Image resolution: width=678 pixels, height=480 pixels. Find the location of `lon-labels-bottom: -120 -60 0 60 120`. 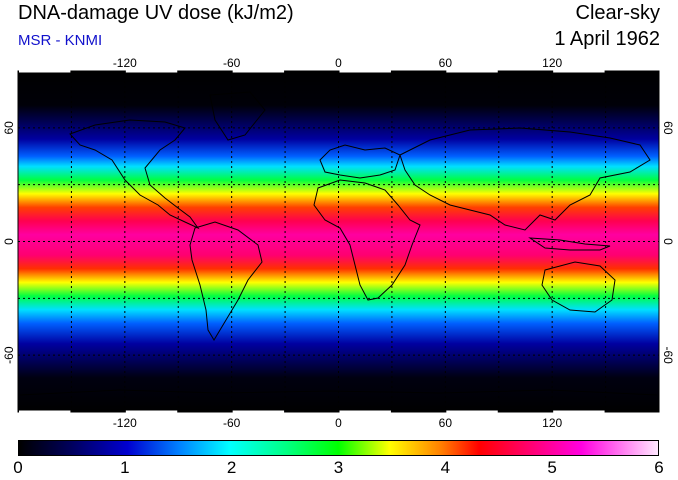

lon-labels-bottom: -120 -60 0 60 120 is located at coordinates (338, 423).